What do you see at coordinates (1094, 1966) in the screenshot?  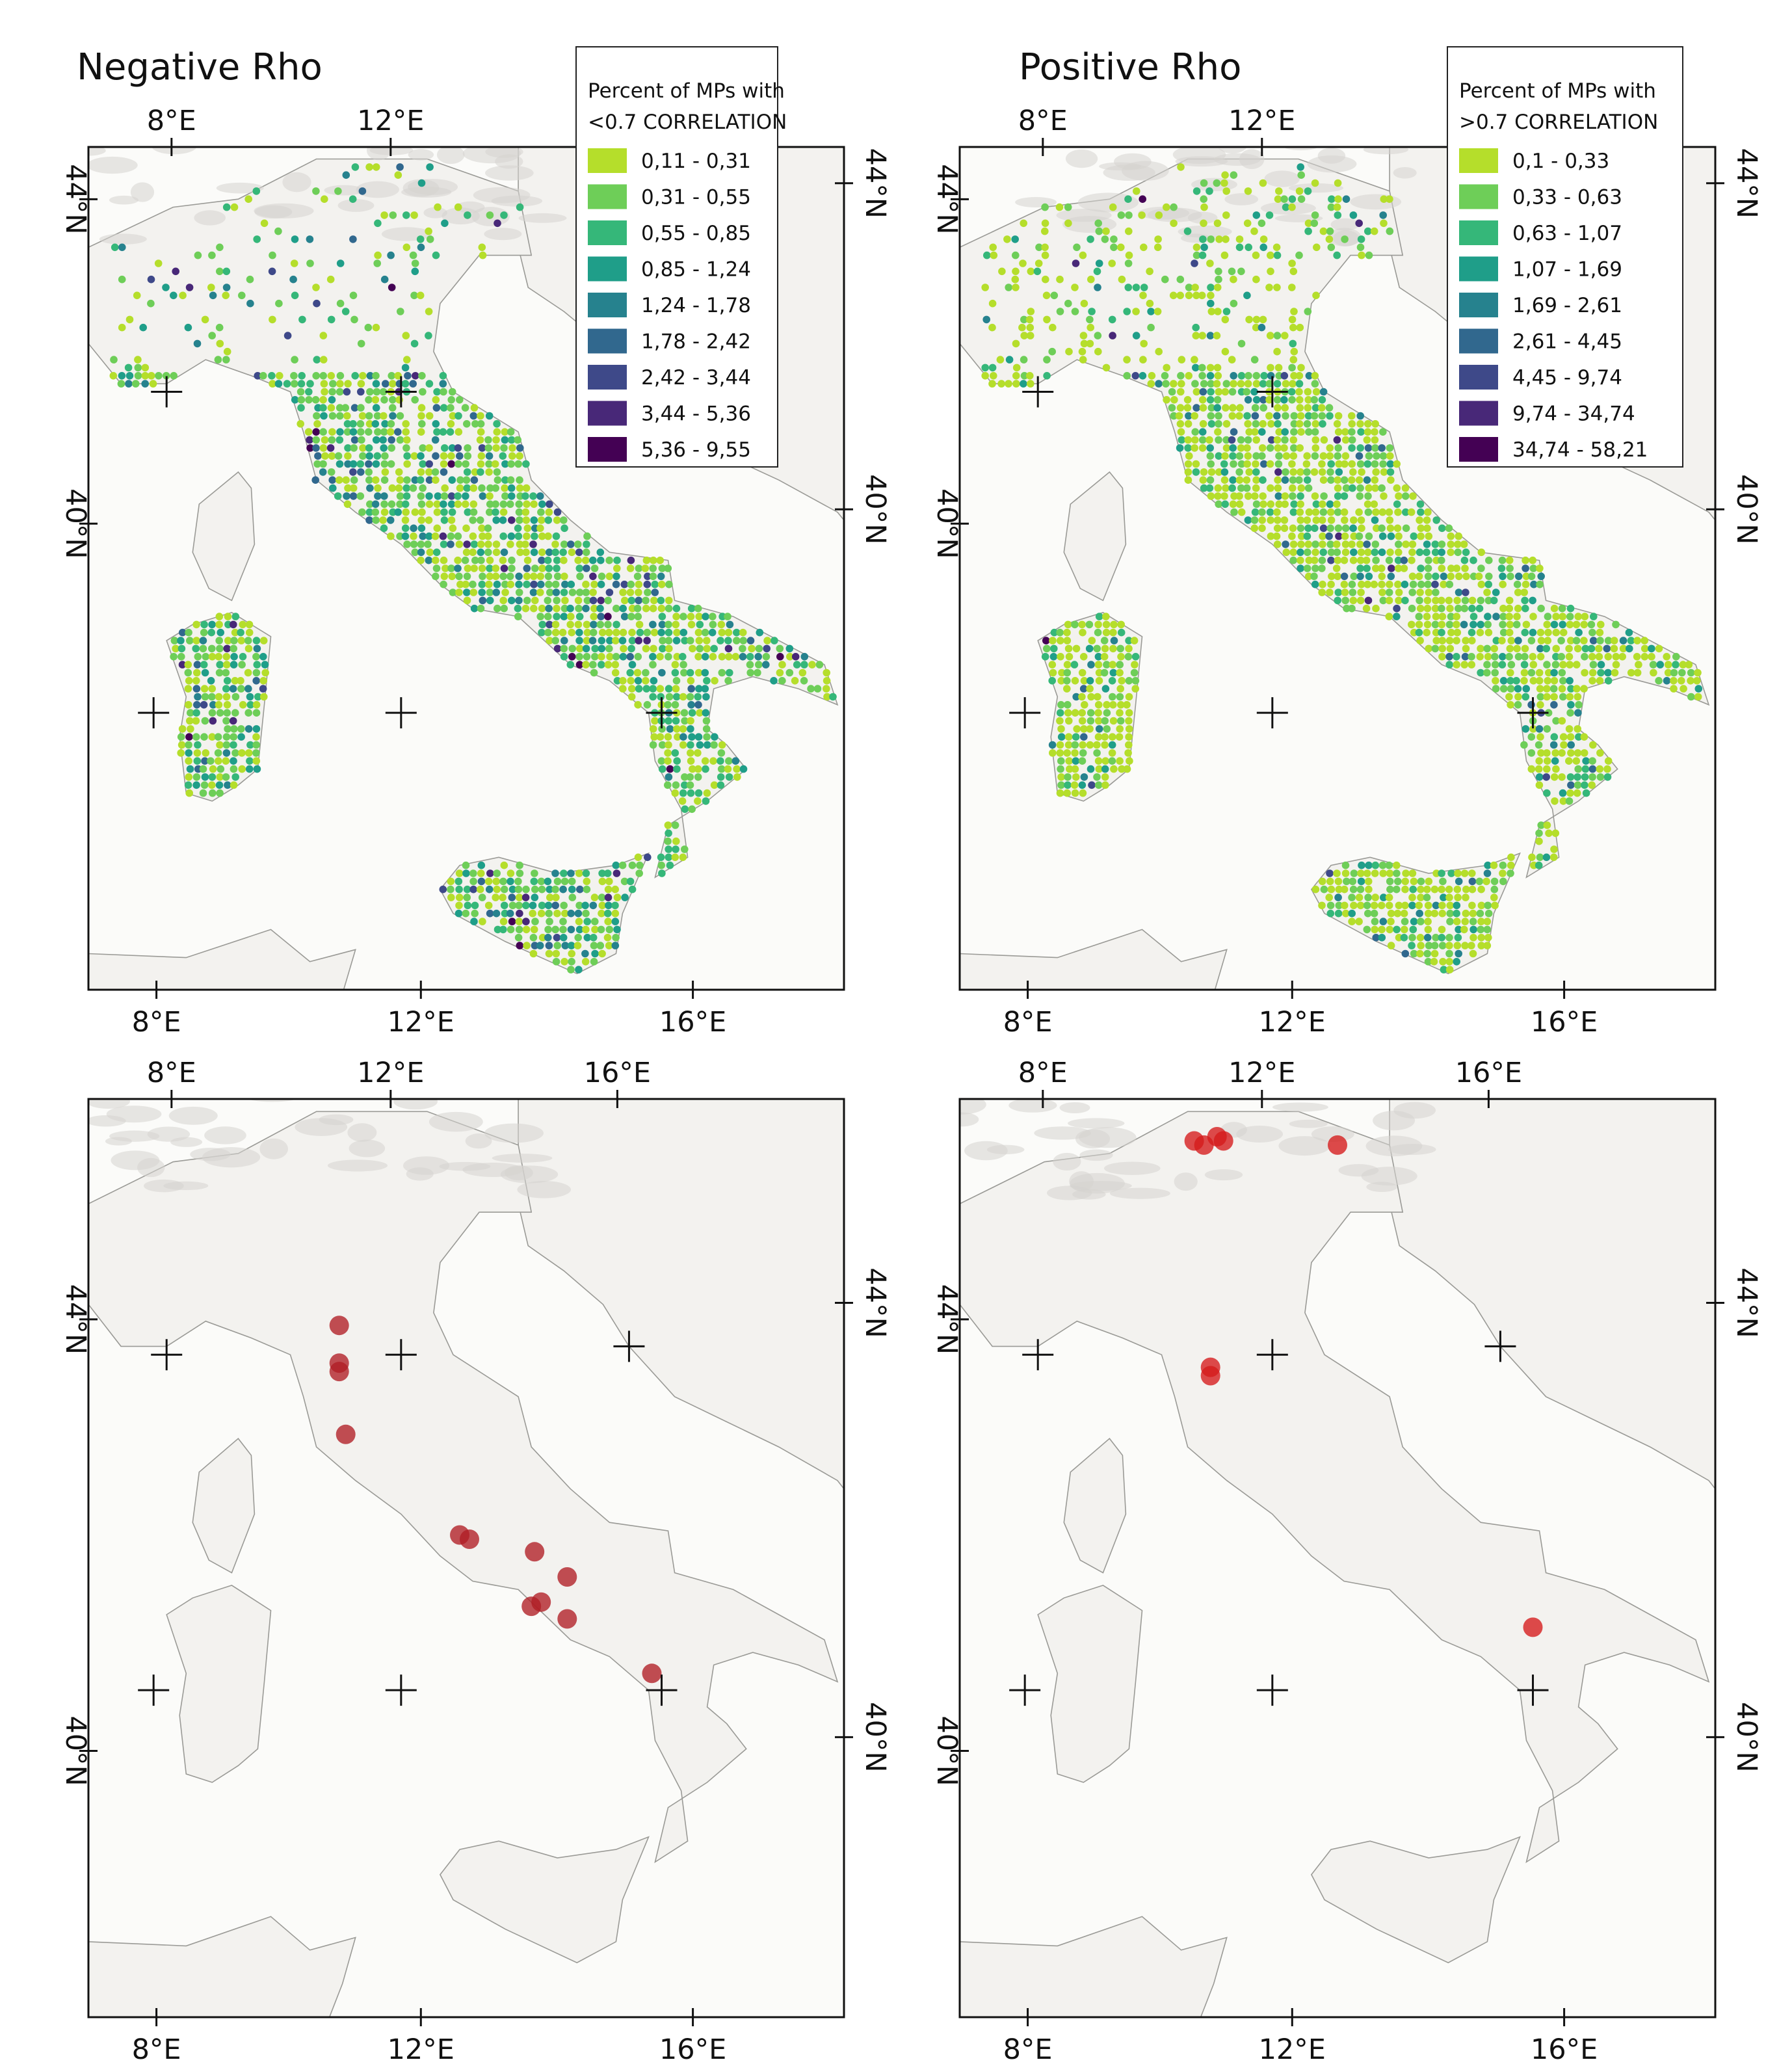 I see `land-north-africa` at bounding box center [1094, 1966].